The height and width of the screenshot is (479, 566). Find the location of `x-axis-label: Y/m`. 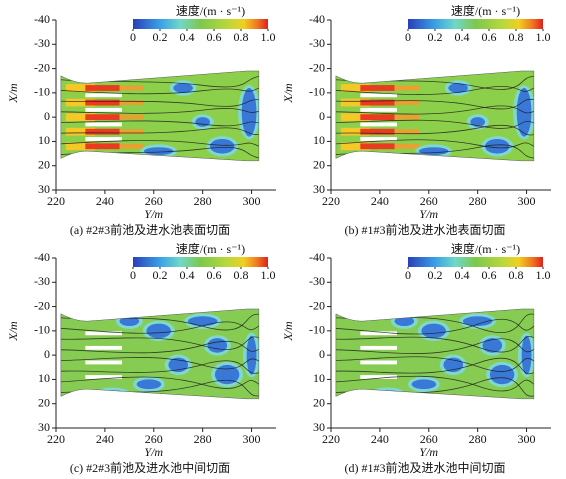

x-axis-label: Y/m is located at coordinates (428, 214).